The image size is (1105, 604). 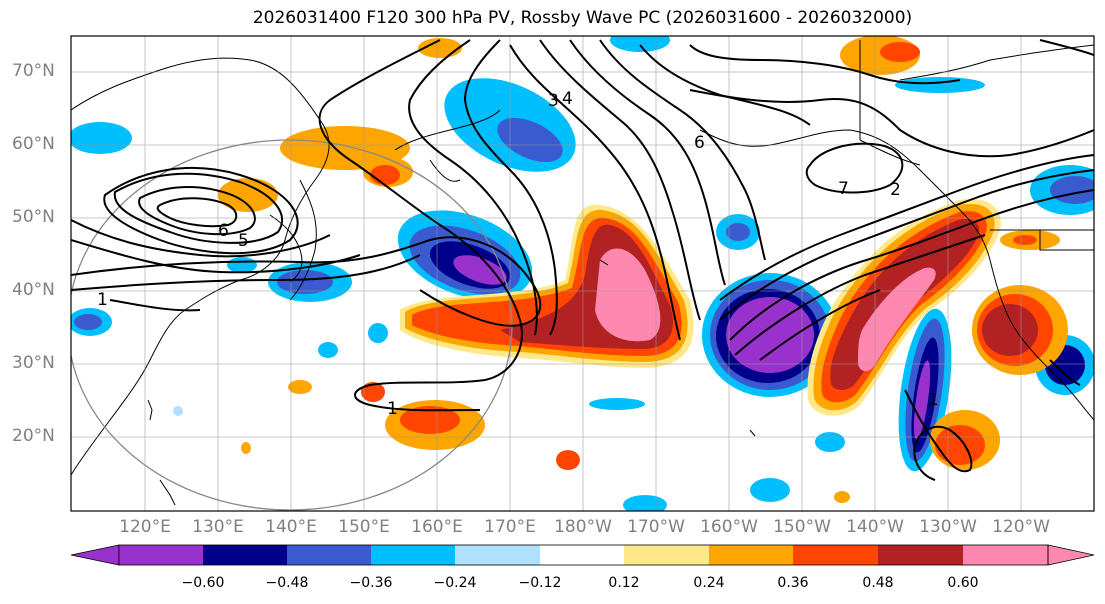 What do you see at coordinates (33, 144) in the screenshot?
I see `lat-label: 60°N` at bounding box center [33, 144].